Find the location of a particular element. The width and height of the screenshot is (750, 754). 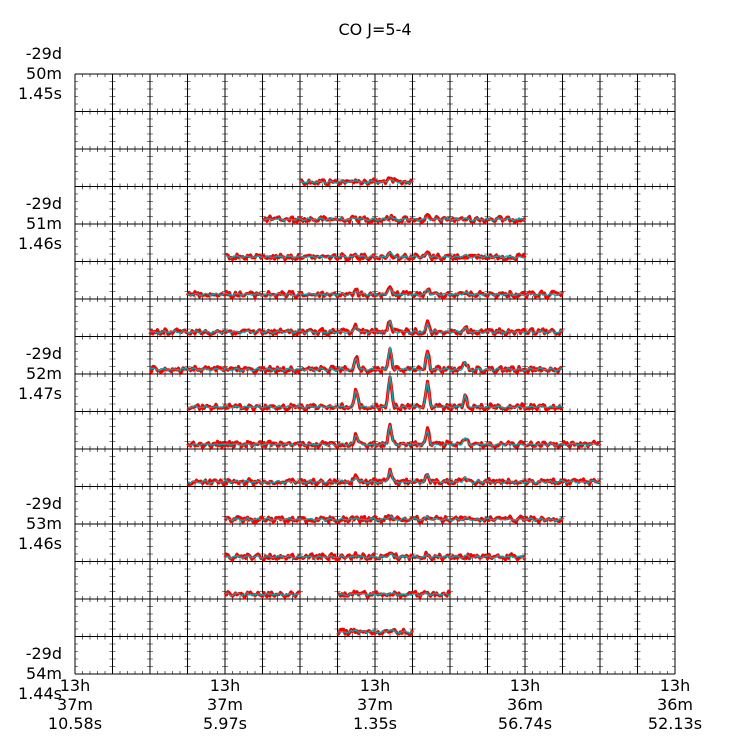

chart-title: CO J=5-4 is located at coordinates (375, 29).